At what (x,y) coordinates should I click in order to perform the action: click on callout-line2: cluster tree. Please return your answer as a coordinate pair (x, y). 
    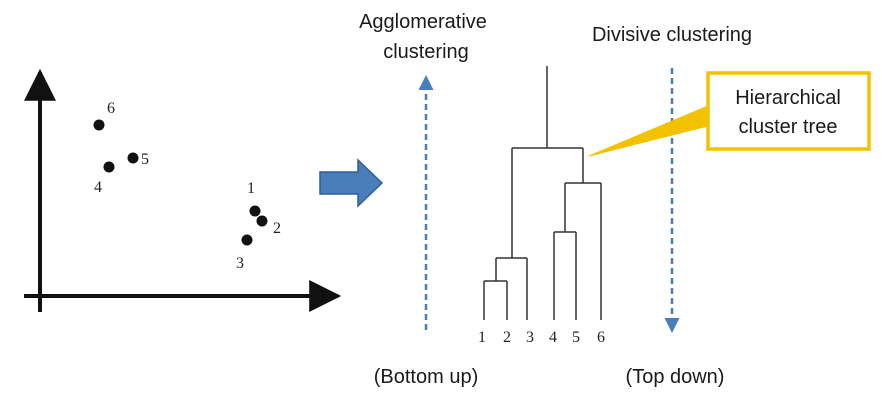
    Looking at the image, I should click on (788, 127).